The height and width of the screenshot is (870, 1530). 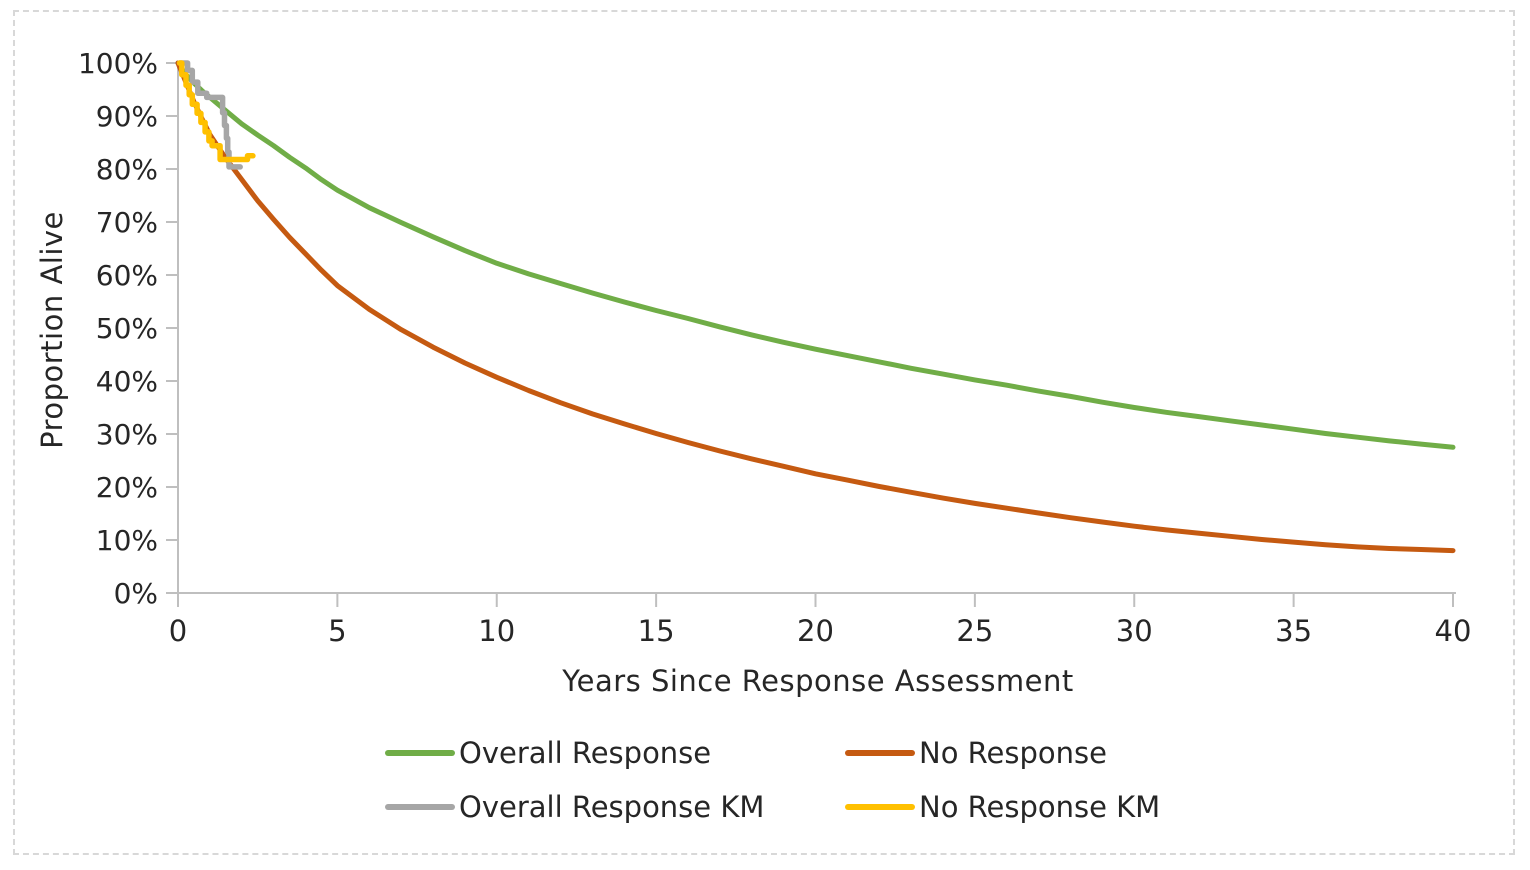 What do you see at coordinates (127, 328) in the screenshot?
I see `y-tick-label: 50%` at bounding box center [127, 328].